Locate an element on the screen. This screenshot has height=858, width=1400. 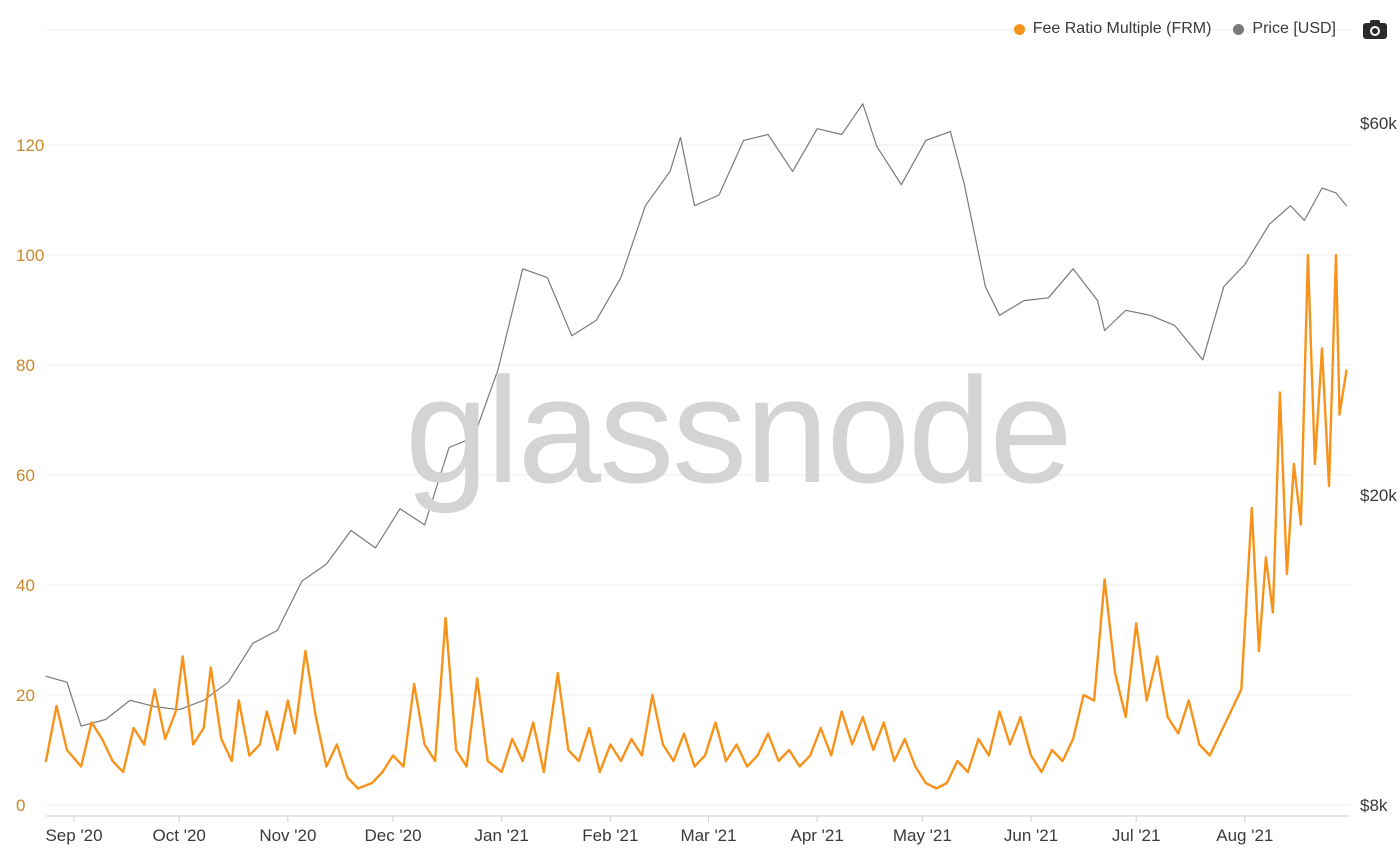
left-y-axis: 0 20 40 60 80 100 120 is located at coordinates (30, 475).